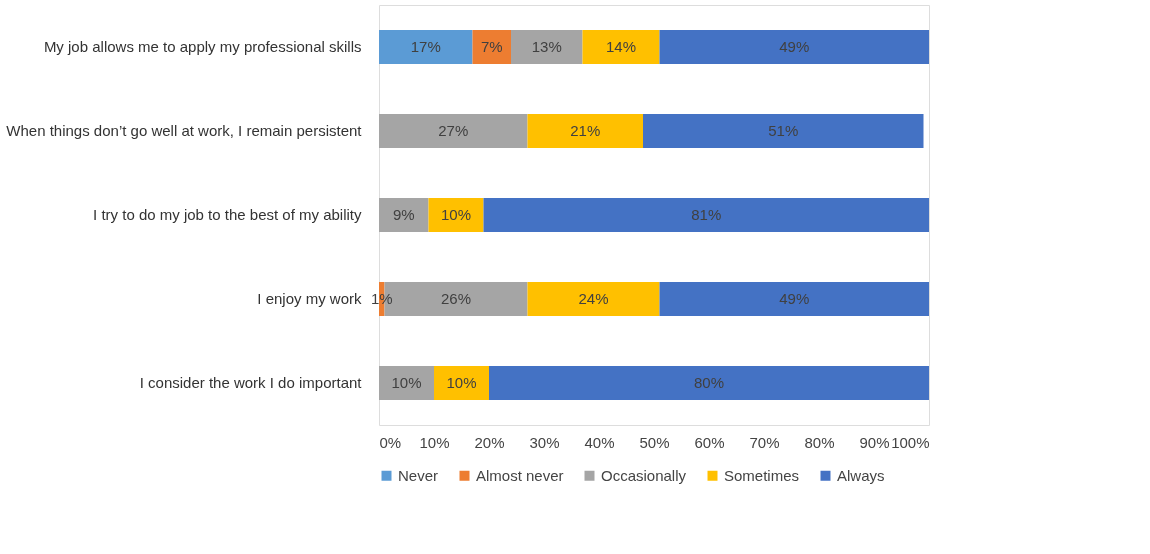 Image resolution: width=1150 pixels, height=554 pixels. I want to click on data-label: 17%, so click(425, 46).